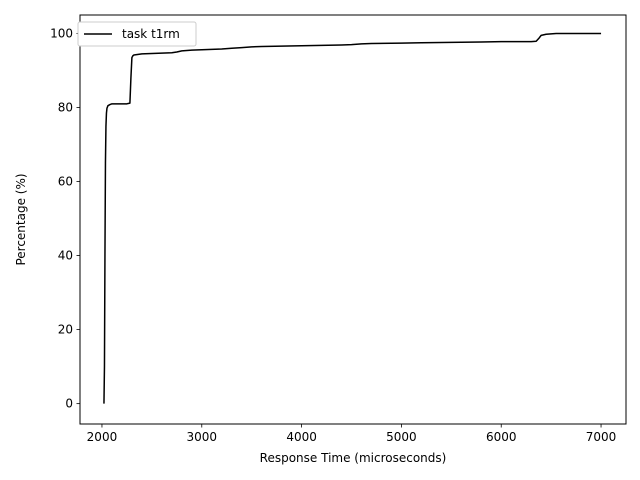  I want to click on x-tick-label: 2000, so click(102, 437).